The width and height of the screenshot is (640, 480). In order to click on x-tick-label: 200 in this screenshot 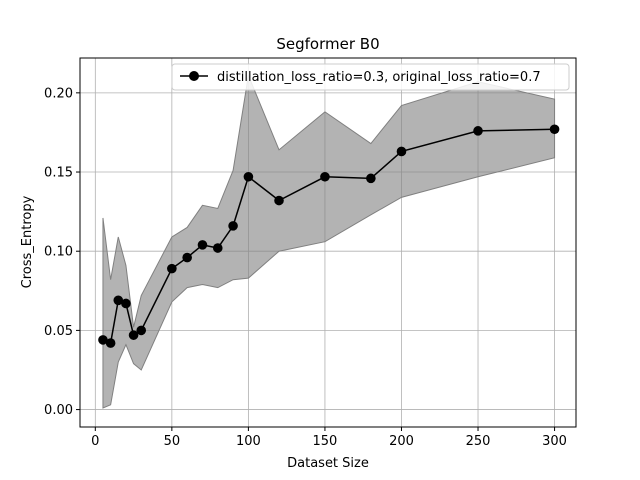, I will do `click(401, 441)`.